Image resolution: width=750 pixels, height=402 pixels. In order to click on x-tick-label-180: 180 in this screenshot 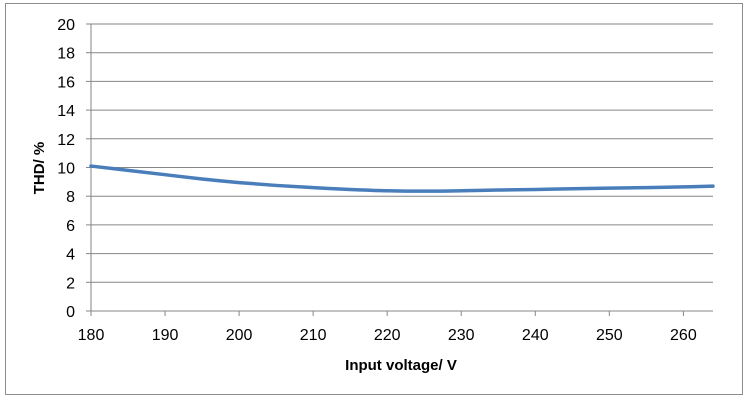, I will do `click(91, 335)`.